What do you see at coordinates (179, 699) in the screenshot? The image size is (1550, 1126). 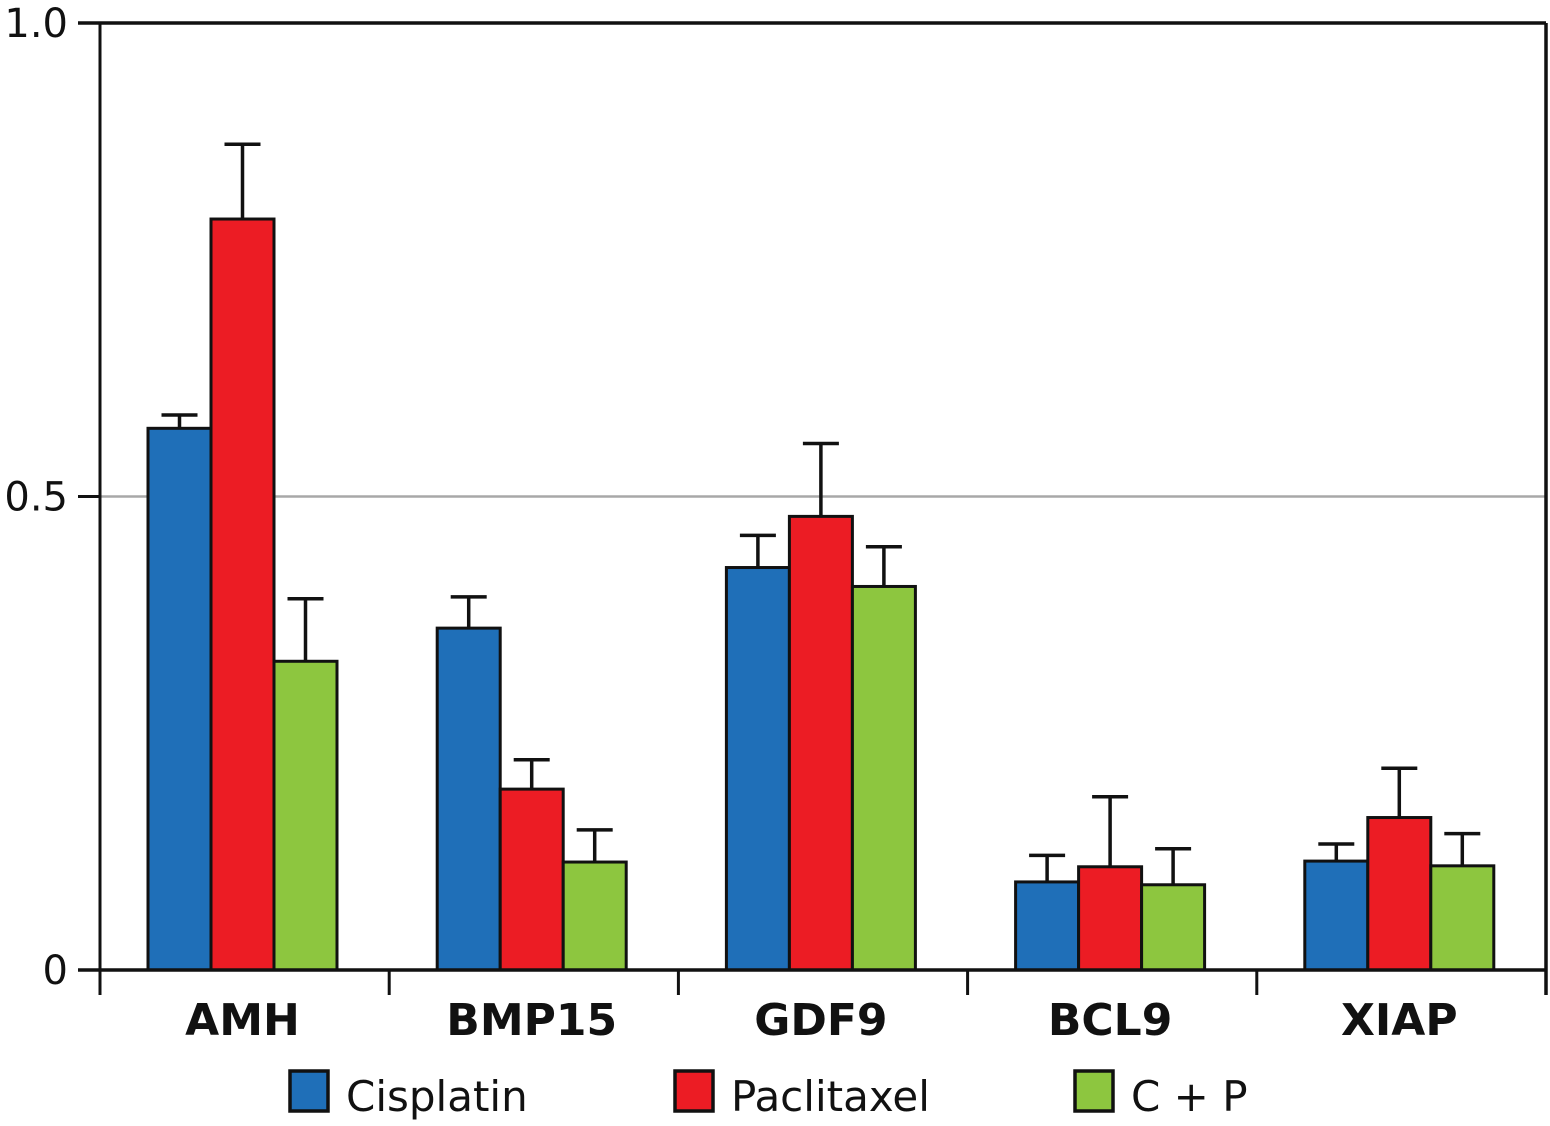 I see `bar-amh-cisplatin` at bounding box center [179, 699].